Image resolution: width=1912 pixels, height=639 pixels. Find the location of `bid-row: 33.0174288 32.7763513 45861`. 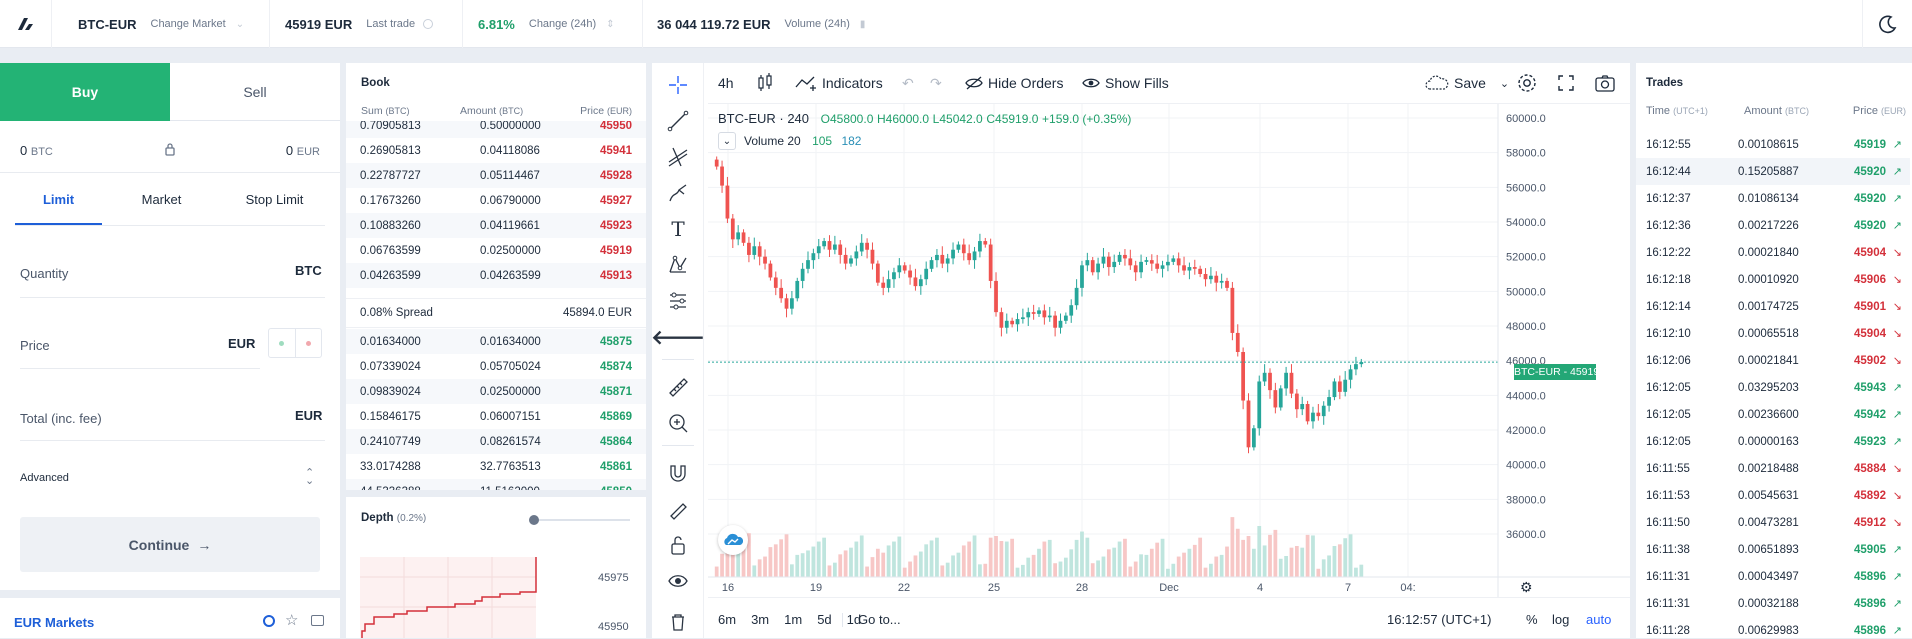

bid-row: 33.0174288 32.7763513 45861 is located at coordinates (496, 466).